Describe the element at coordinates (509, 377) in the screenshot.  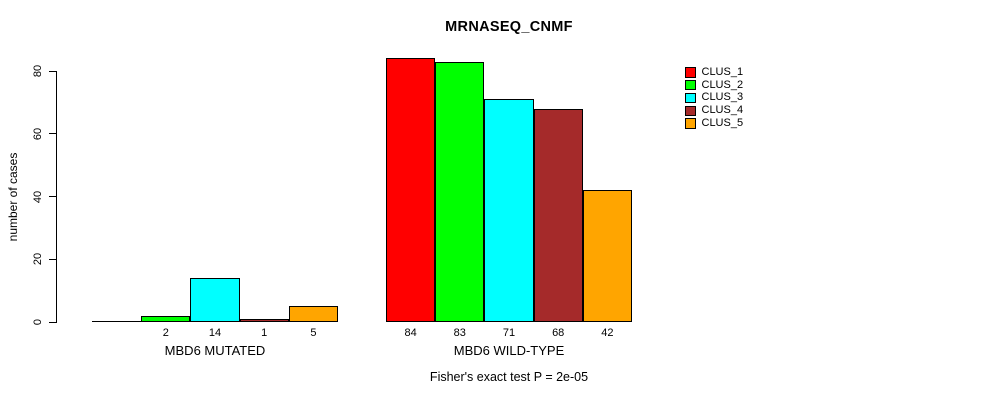
I see `stat-annotation: Fisher's exact test P = 2e-05` at that location.